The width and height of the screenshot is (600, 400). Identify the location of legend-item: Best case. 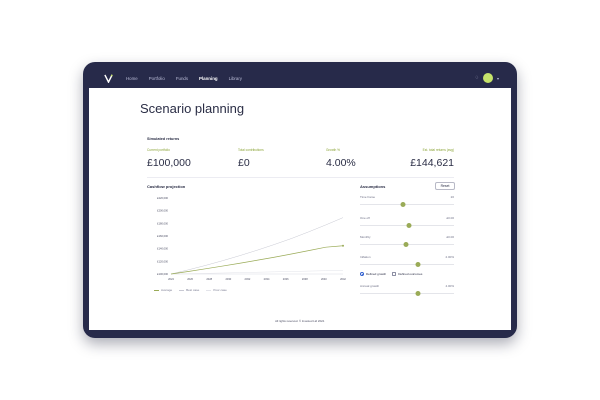
(189, 290).